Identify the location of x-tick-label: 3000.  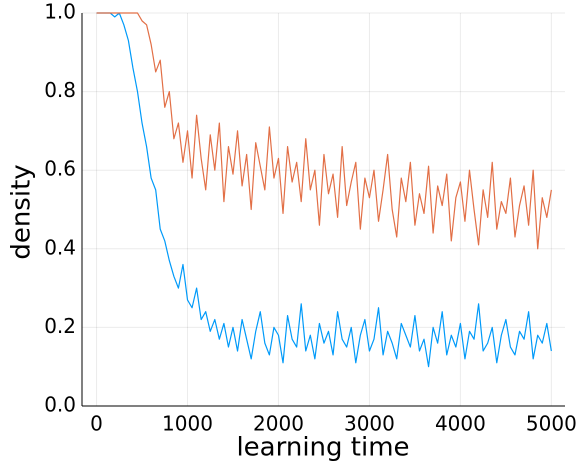
(369, 424).